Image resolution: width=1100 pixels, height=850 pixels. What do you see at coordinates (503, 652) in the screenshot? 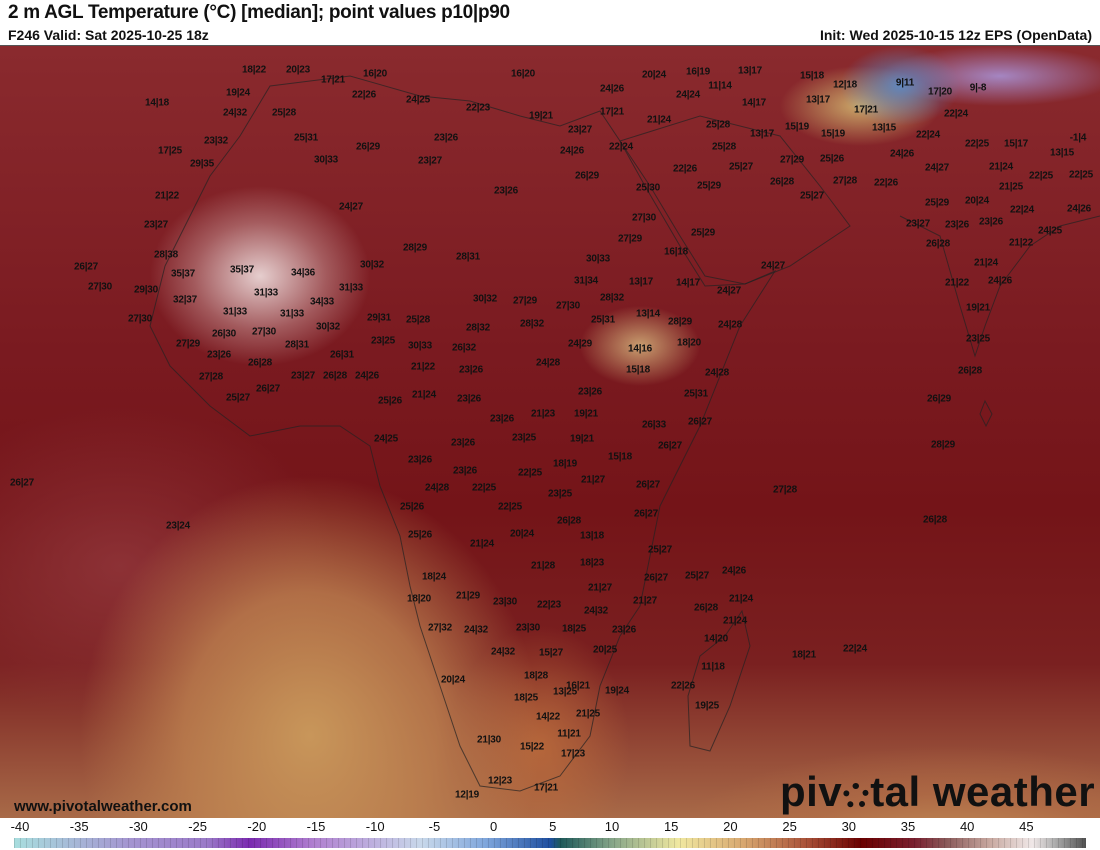
I see `point-value-label: 24|32` at bounding box center [503, 652].